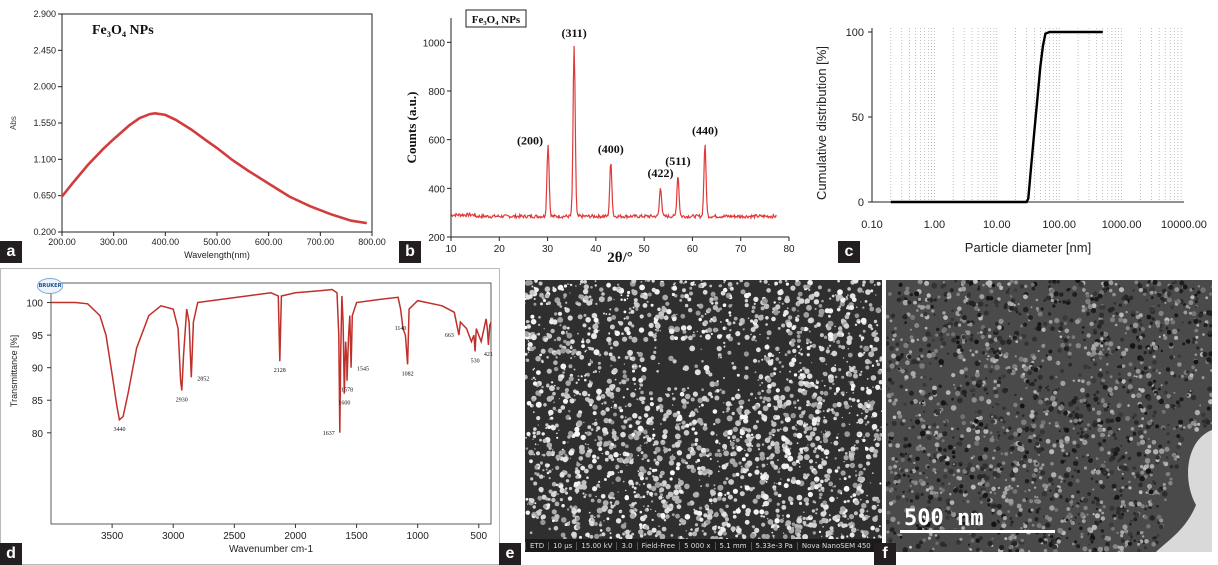 This screenshot has height=565, width=1218. What do you see at coordinates (411, 128) in the screenshot?
I see `y-axis-label: Counts (a.u.)` at bounding box center [411, 128].